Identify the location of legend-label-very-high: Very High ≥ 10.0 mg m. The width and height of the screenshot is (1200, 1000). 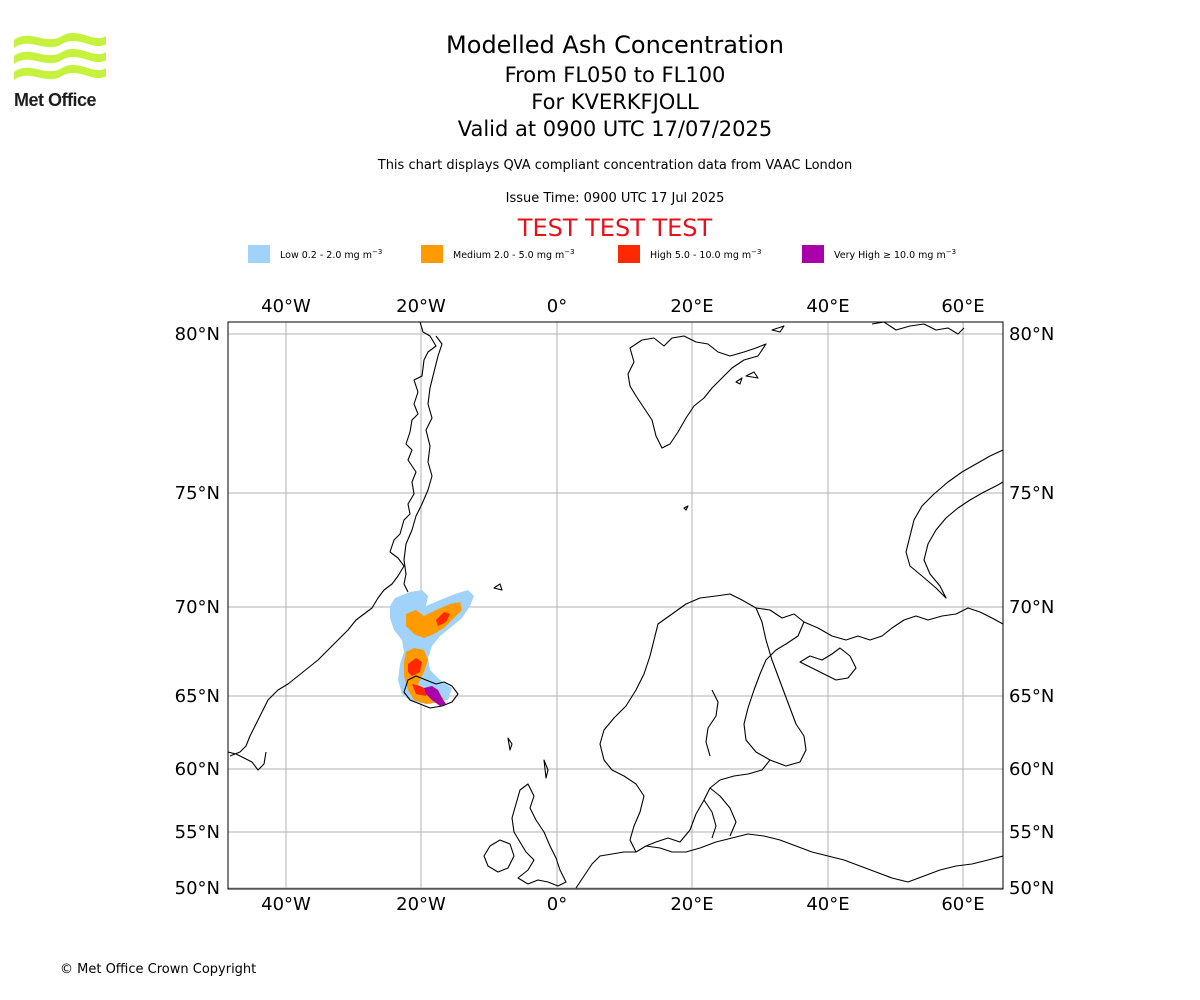
(890, 255).